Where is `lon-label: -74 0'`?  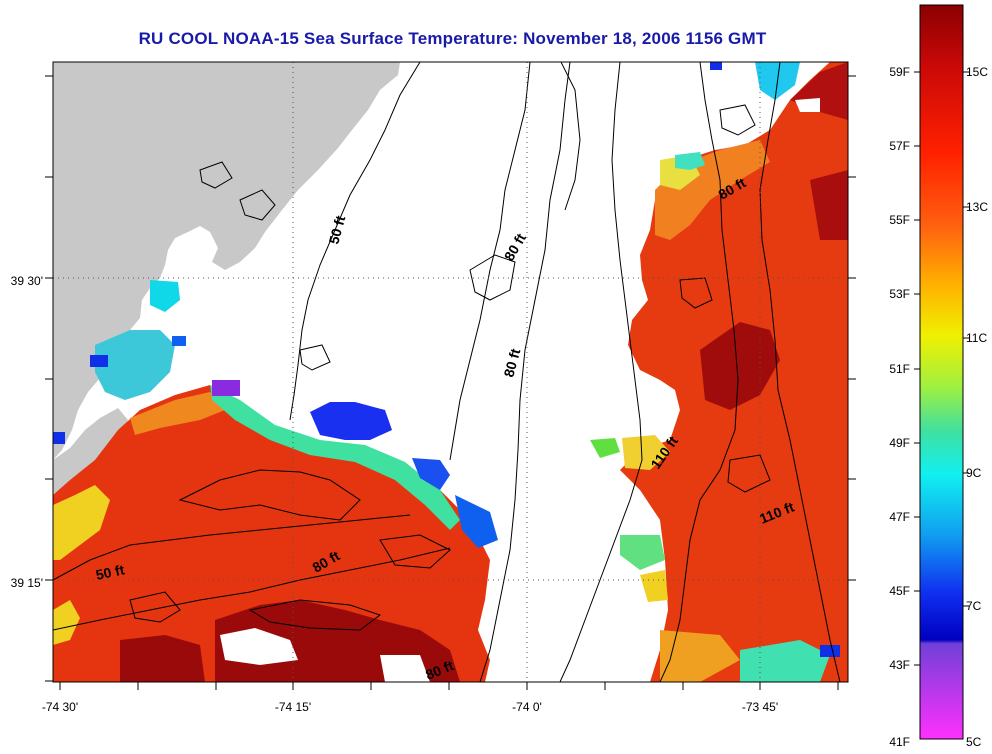
lon-label: -74 0' is located at coordinates (527, 707).